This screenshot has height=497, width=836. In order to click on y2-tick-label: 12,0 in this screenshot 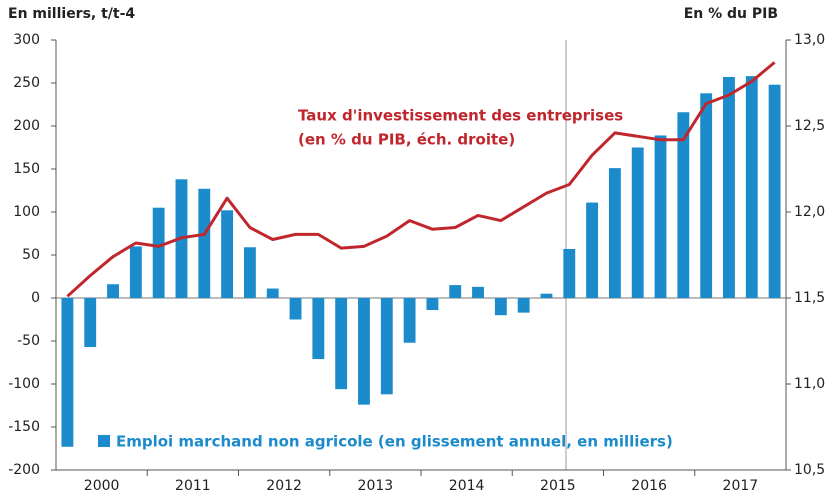, I will do `click(809, 212)`.